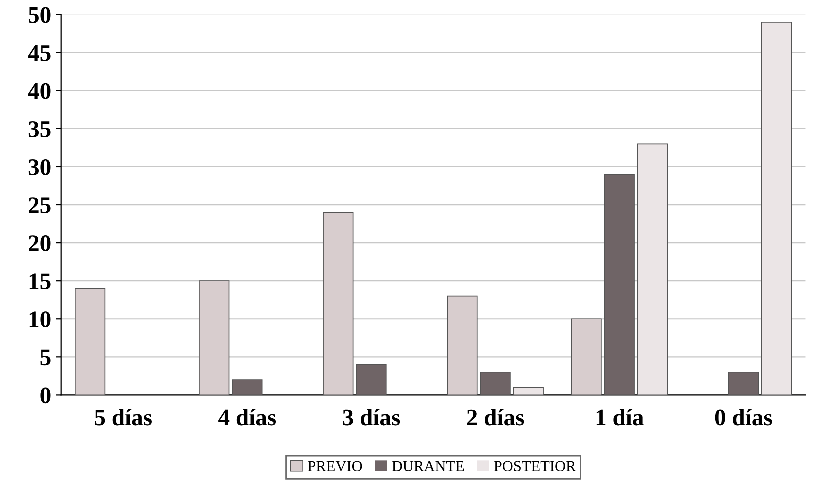 Image resolution: width=818 pixels, height=494 pixels. I want to click on y-tick-label: 0, so click(45, 396).